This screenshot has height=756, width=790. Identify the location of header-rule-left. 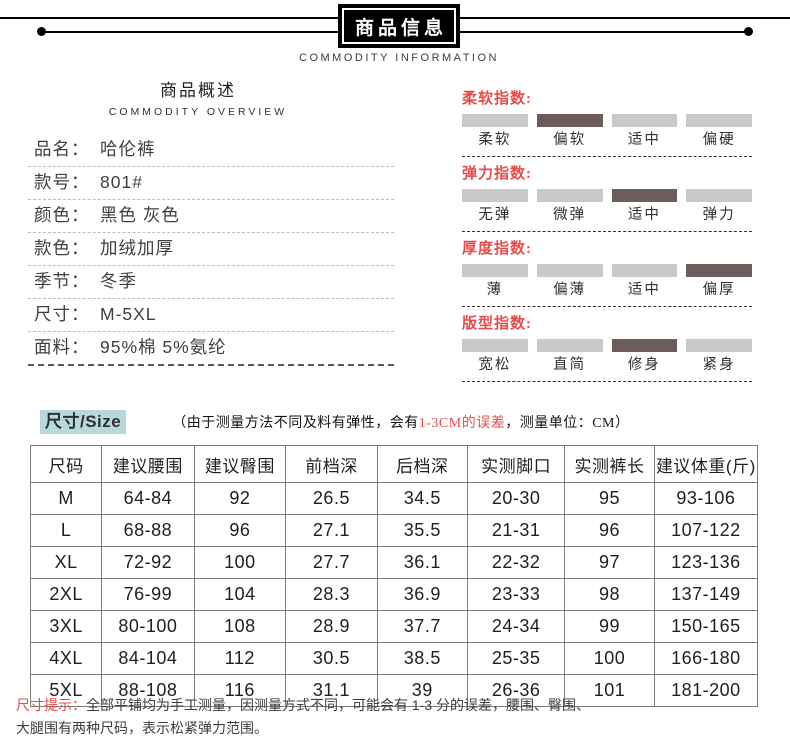
(189, 32).